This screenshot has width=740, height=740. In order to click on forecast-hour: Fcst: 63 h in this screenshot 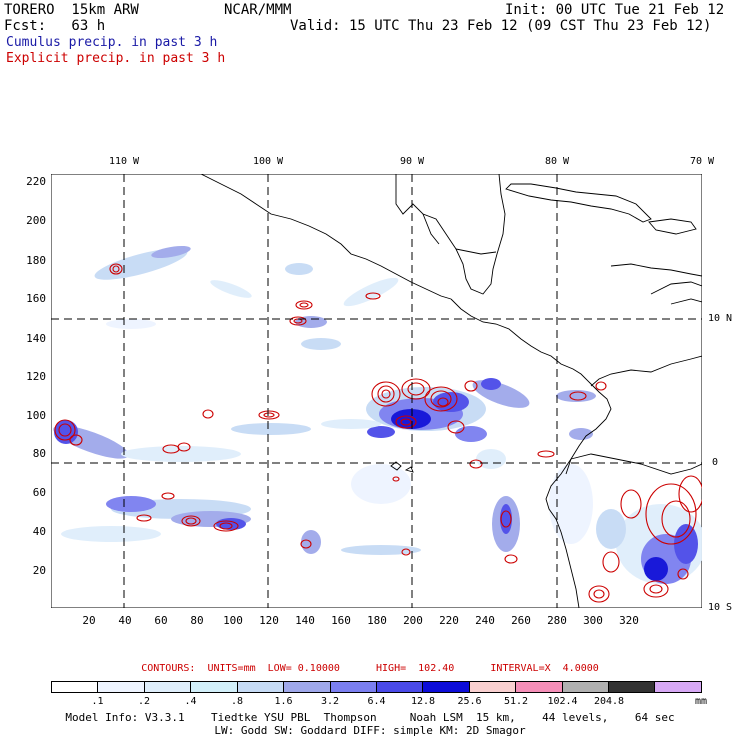, I will do `click(55, 26)`.